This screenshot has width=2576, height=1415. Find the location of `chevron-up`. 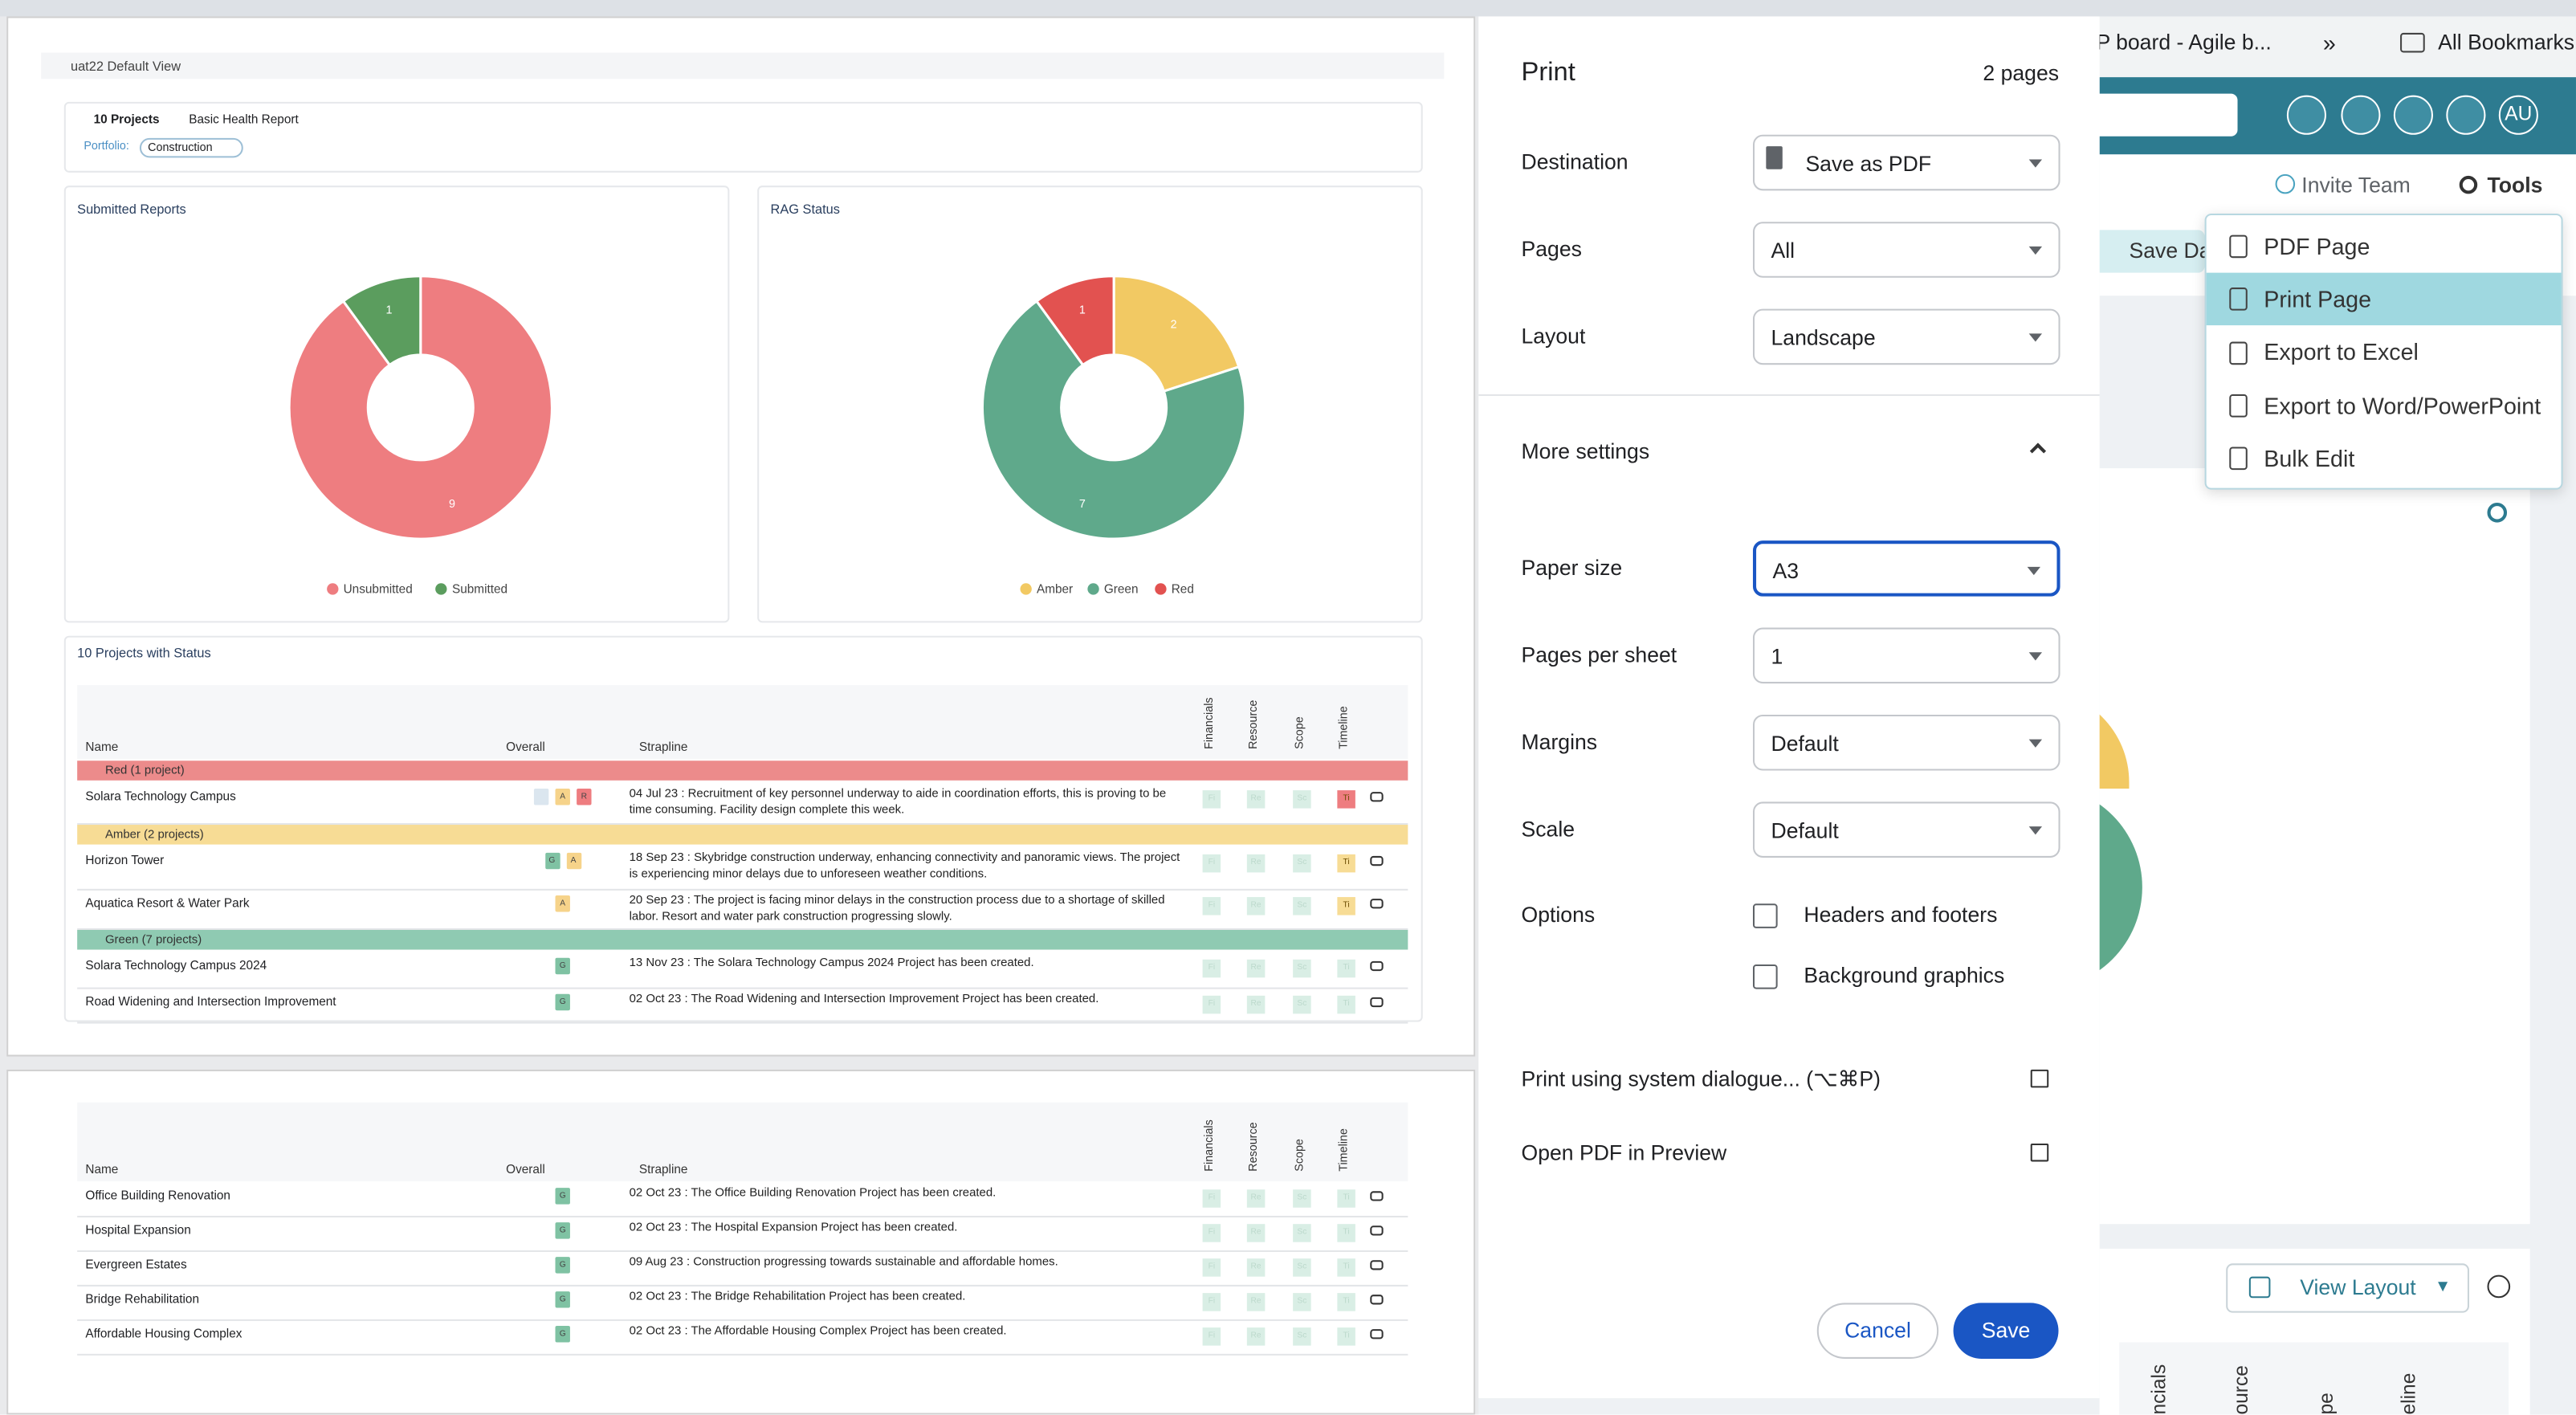

chevron-up is located at coordinates (2038, 450).